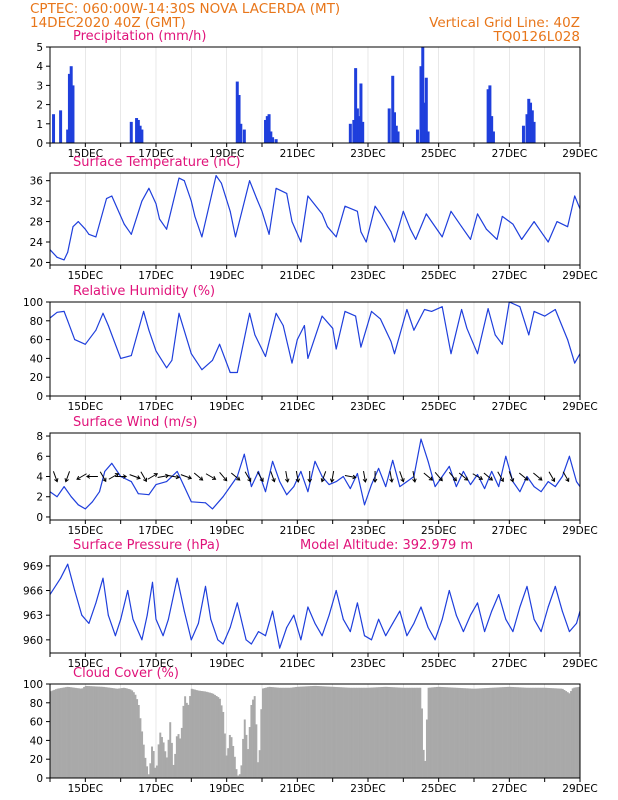  I want to click on temperature-frame, so click(315, 219).